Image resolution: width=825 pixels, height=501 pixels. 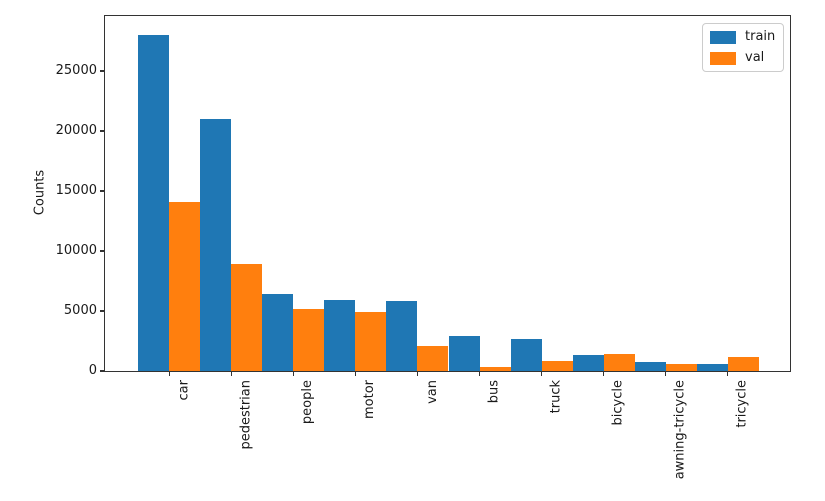 I want to click on bar-train-van, so click(x=402, y=335).